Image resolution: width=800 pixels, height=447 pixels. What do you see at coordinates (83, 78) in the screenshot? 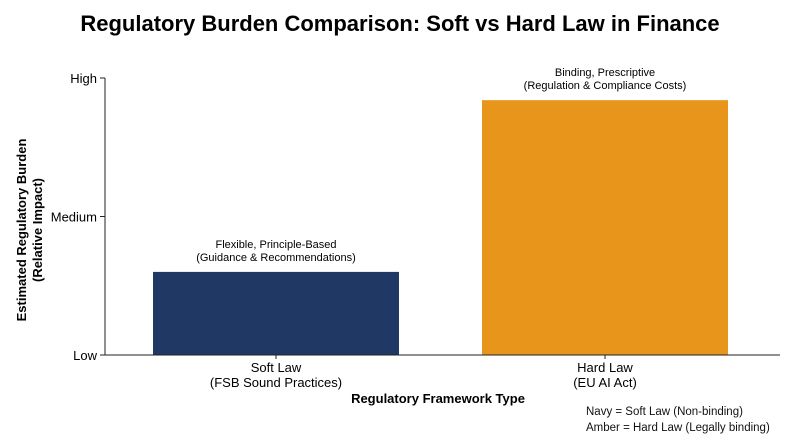
I see `y-tick-label: High` at bounding box center [83, 78].